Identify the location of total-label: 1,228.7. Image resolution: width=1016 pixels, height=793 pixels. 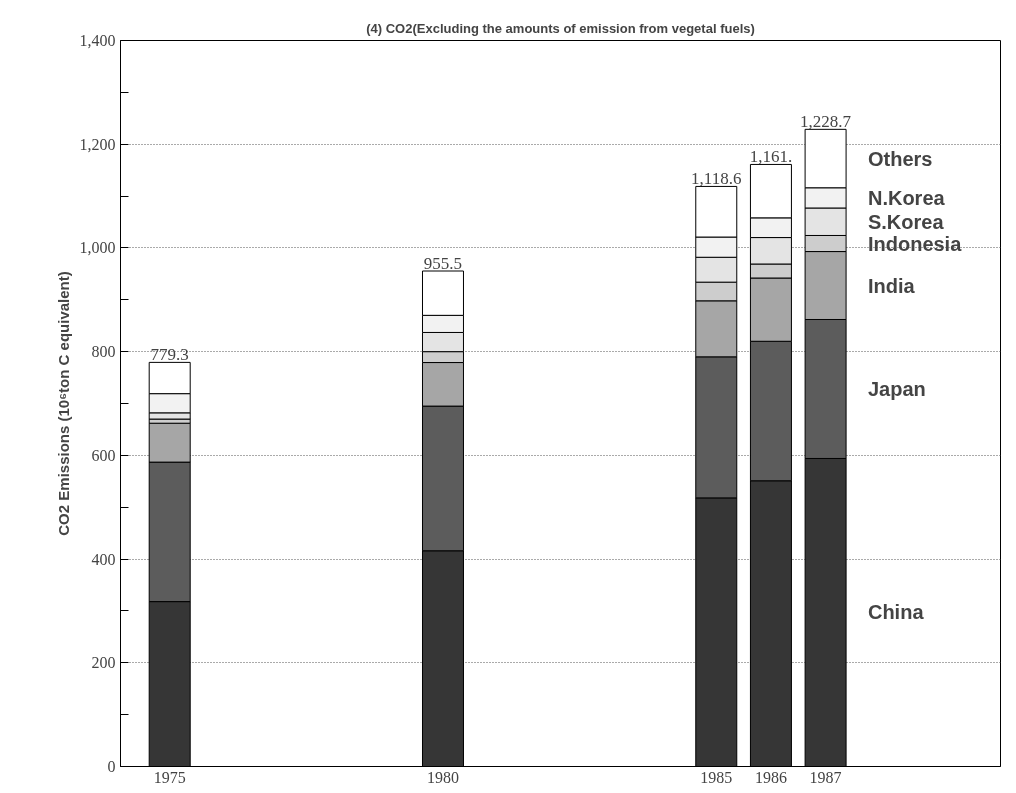
(826, 122).